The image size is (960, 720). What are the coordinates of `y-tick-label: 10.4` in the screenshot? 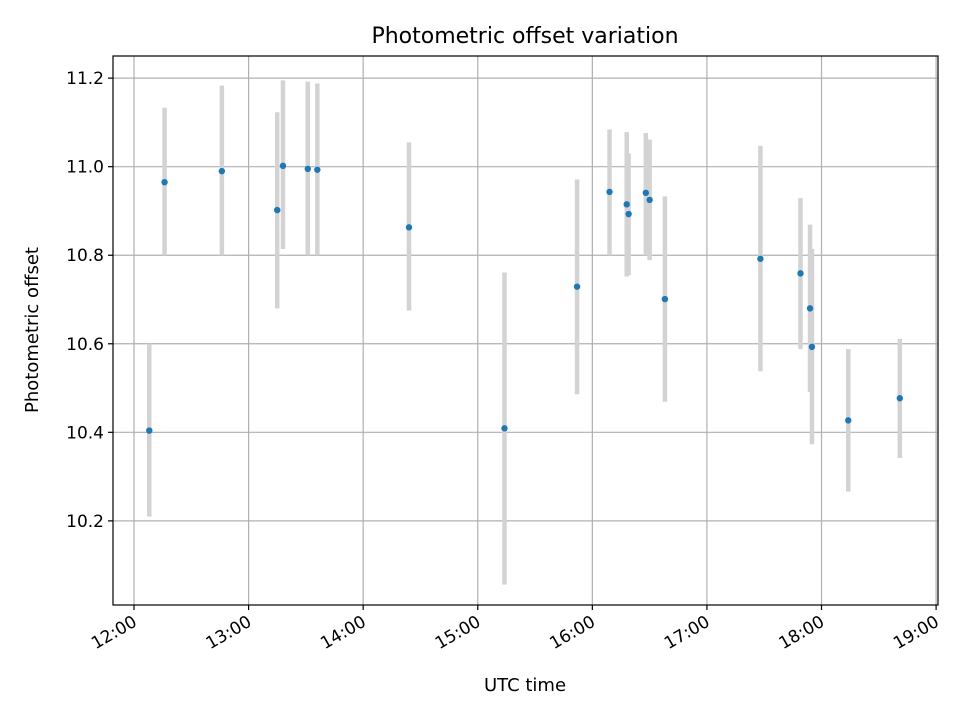 It's located at (85, 433).